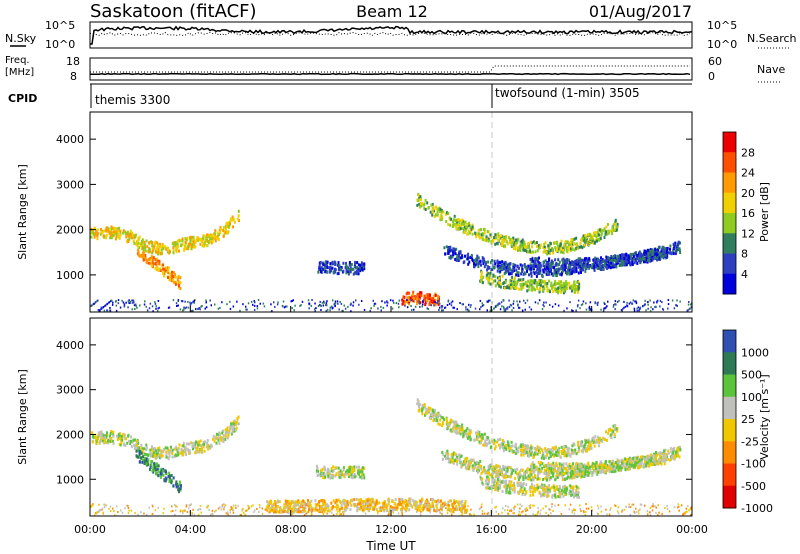 The height and width of the screenshot is (554, 800). Describe the element at coordinates (132, 100) in the screenshot. I see `cpid-mode-1: themis 3300` at that location.